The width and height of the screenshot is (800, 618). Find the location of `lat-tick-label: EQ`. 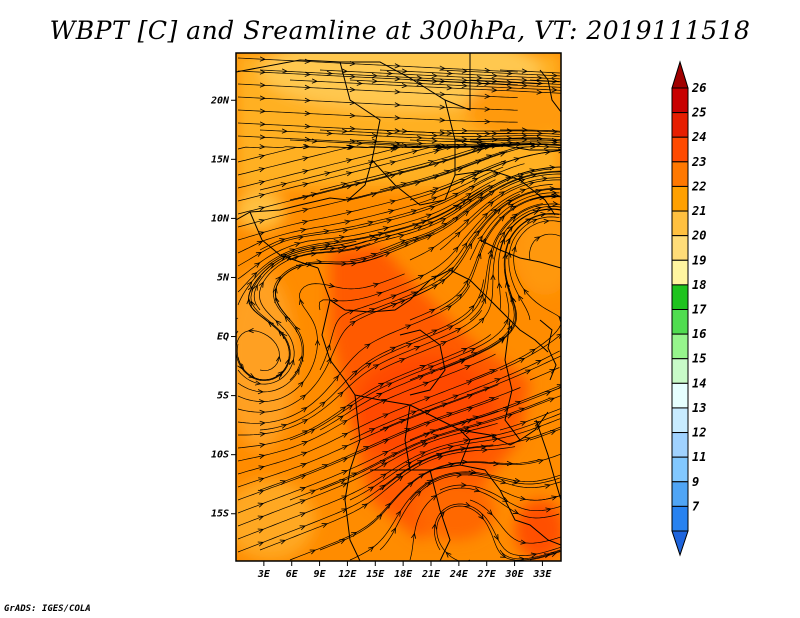

lat-tick-label: EQ is located at coordinates (223, 337).